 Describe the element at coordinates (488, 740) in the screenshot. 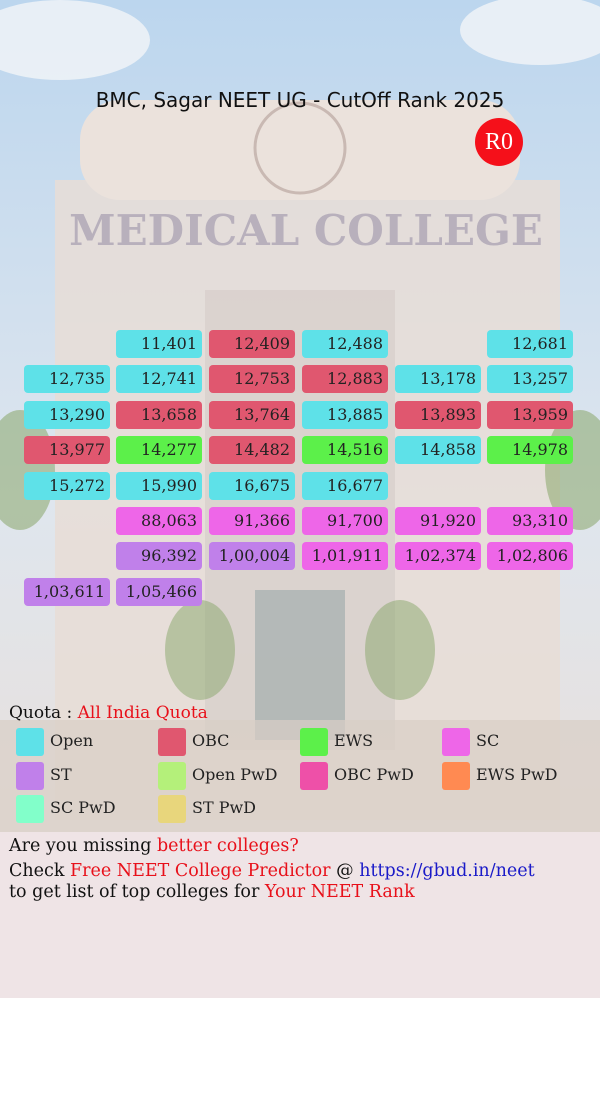

I see `legend-label: SC` at that location.